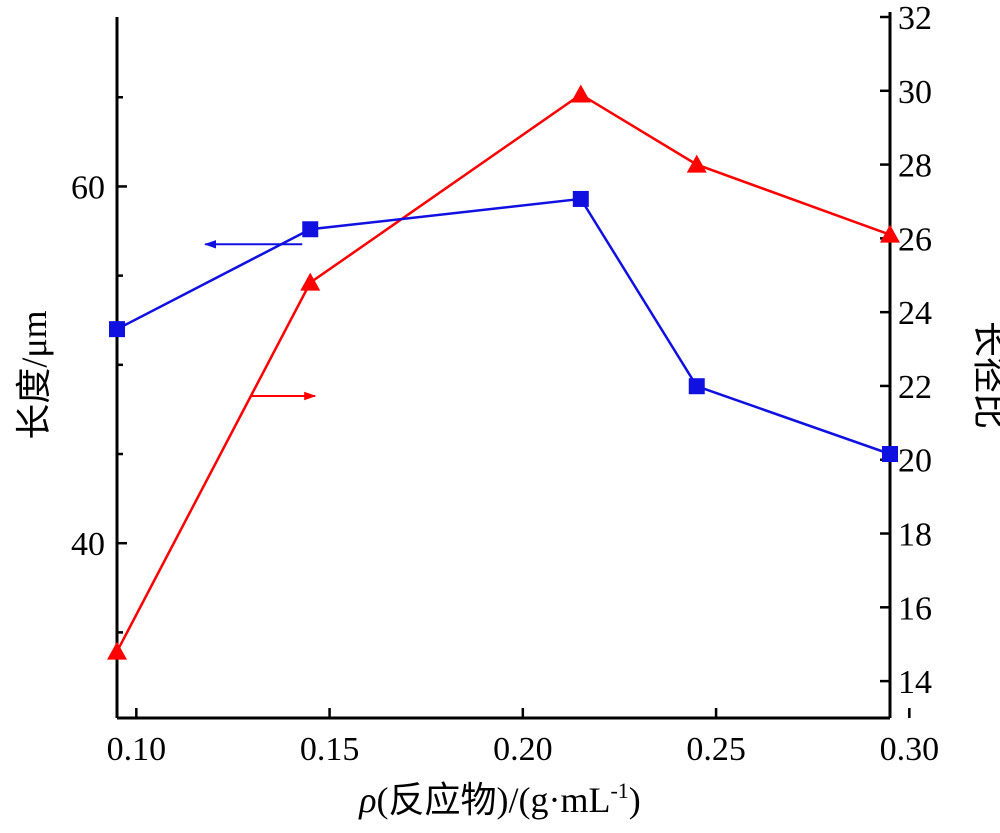 The image size is (1000, 833). I want to click on y-right-tick-label: 22, so click(915, 387).